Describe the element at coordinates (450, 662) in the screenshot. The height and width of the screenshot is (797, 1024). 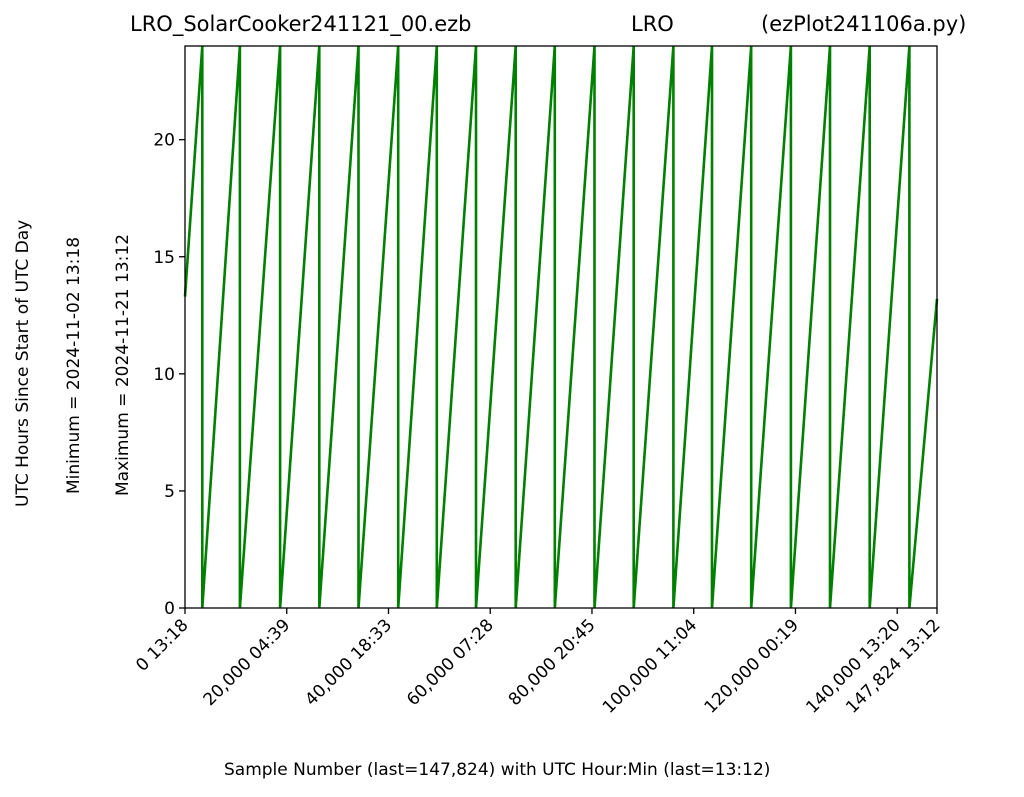
I see `x-tick-label: 60,000 07:28` at that location.